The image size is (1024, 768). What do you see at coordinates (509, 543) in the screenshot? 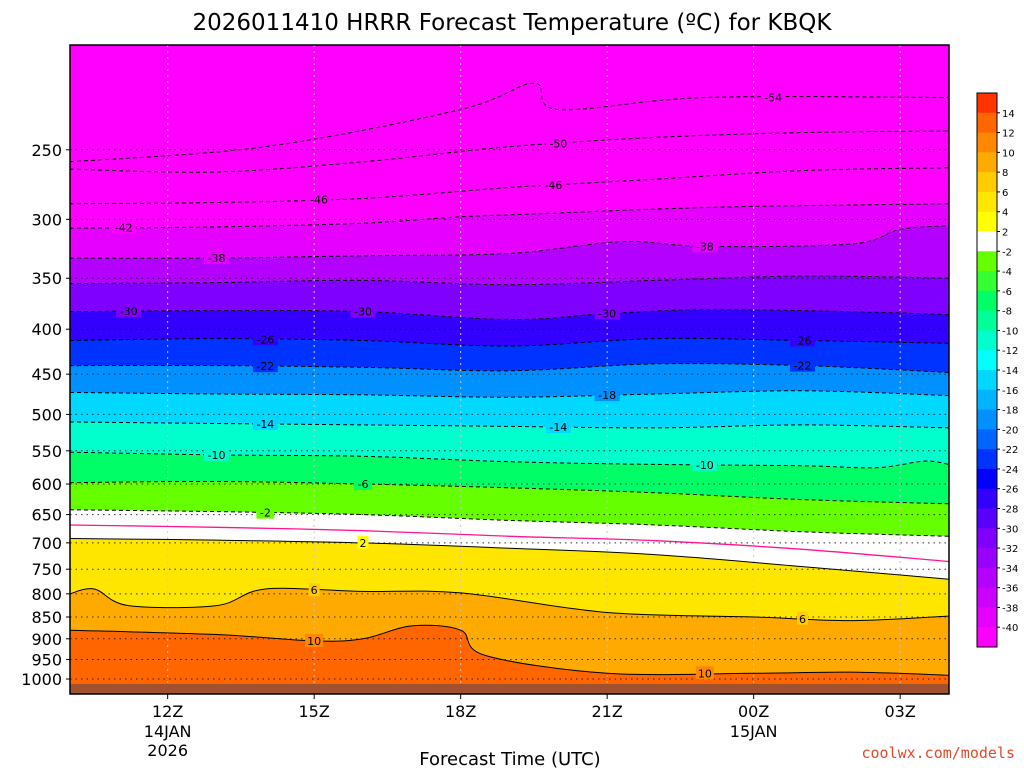
I see `freezing-line` at bounding box center [509, 543].